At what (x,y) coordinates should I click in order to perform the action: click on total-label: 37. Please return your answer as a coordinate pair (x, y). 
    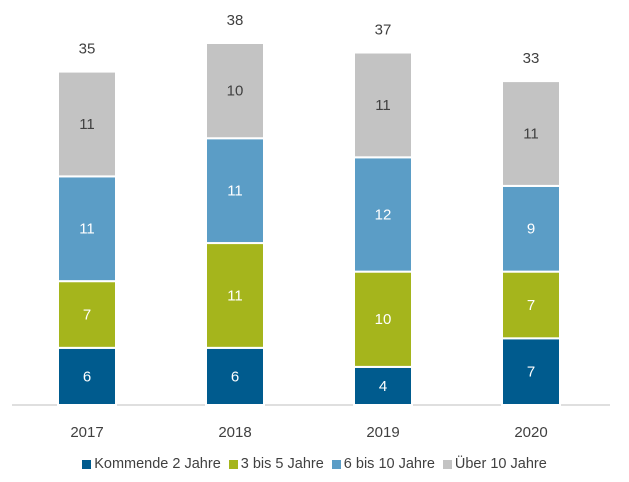
    Looking at the image, I should click on (383, 29).